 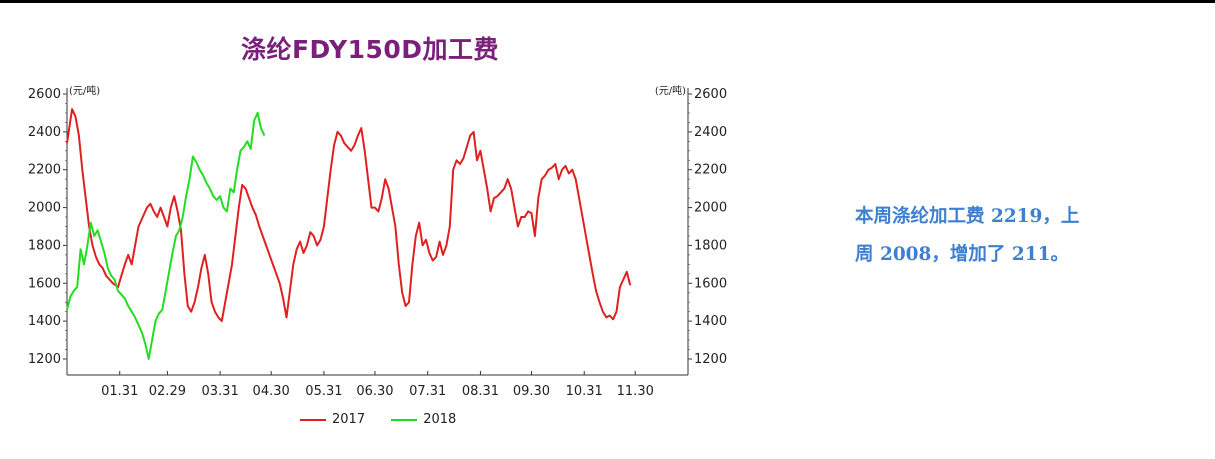 What do you see at coordinates (710, 245) in the screenshot?
I see `right-y-tick-label: 1800` at bounding box center [710, 245].